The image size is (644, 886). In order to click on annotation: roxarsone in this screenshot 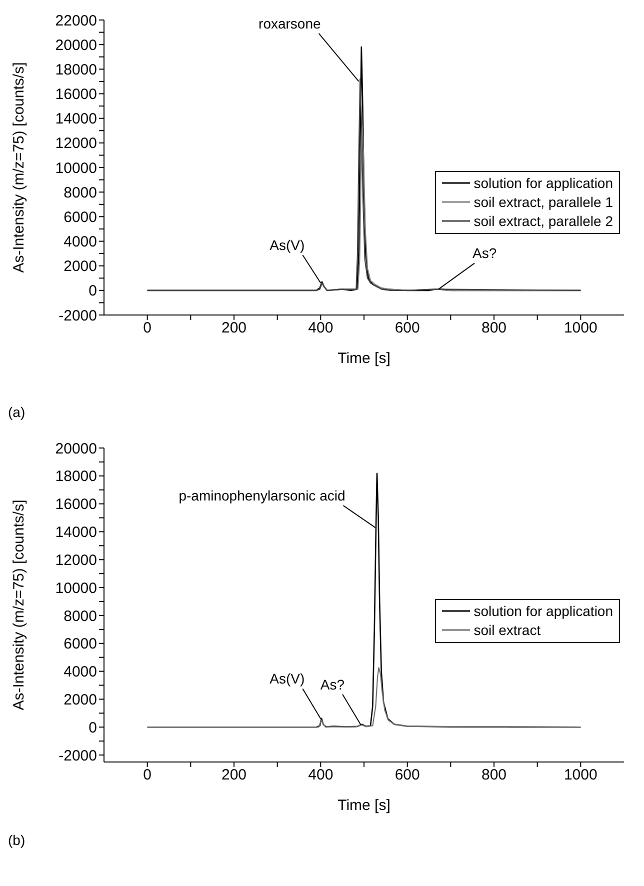, I will do `click(290, 23)`.